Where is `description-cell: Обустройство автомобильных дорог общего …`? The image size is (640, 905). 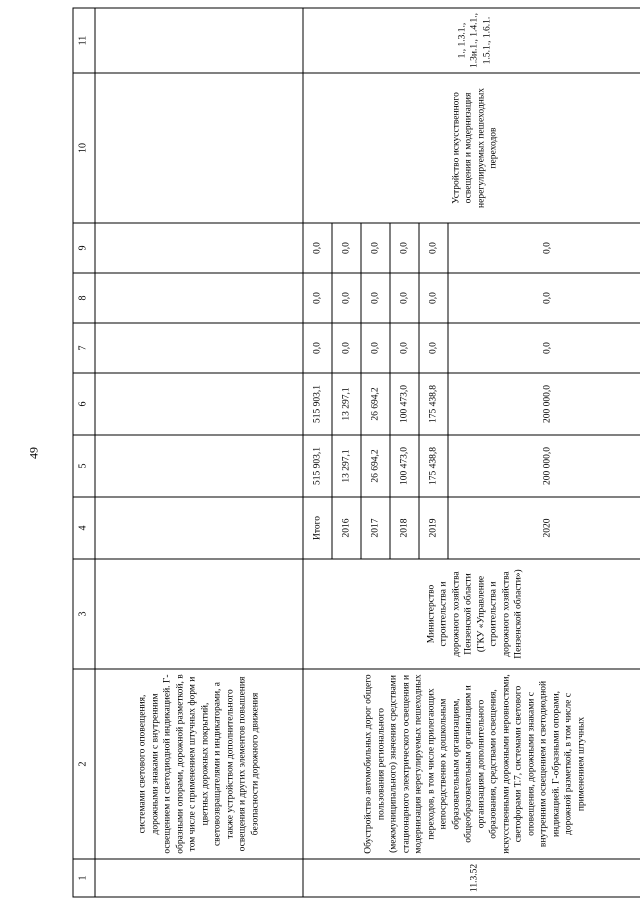 description-cell: Обустройство автомобильных дорог общего … is located at coordinates (471, 763).